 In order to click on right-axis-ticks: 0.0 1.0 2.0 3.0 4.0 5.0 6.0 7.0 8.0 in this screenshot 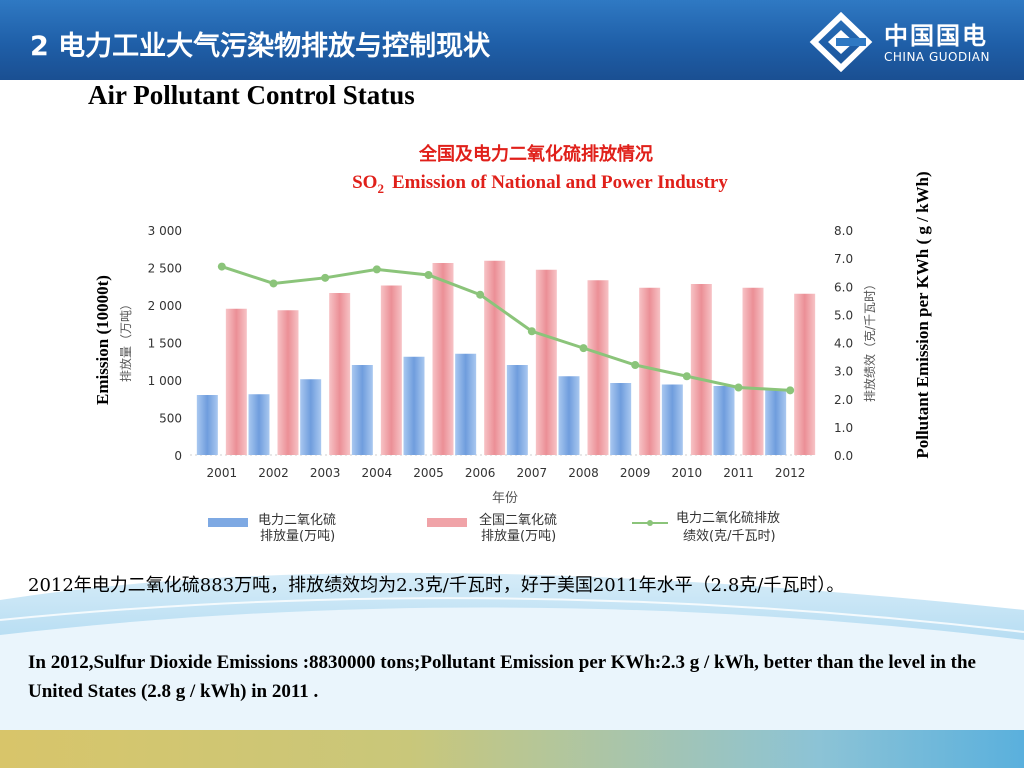, I will do `click(843, 343)`.